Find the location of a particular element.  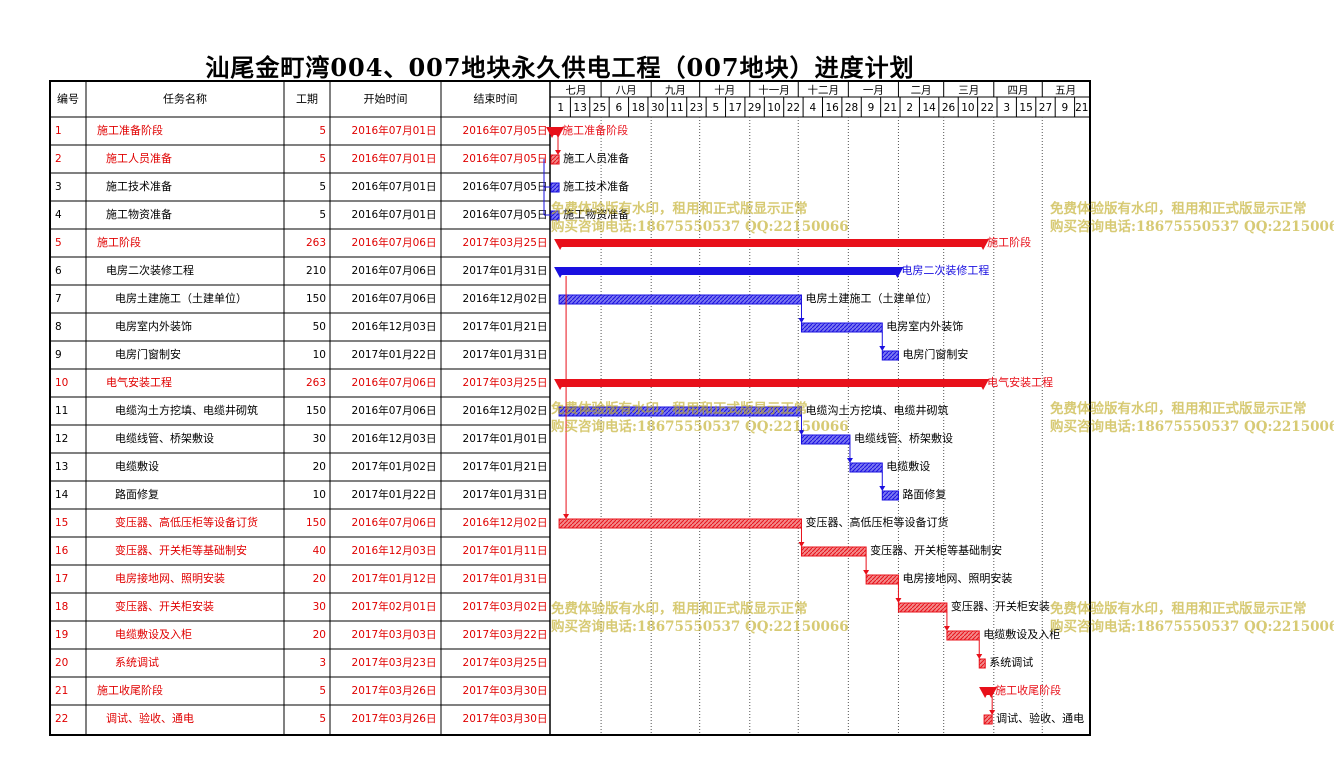

bar-label: 变压器、开关柜安装 is located at coordinates (1000, 606).